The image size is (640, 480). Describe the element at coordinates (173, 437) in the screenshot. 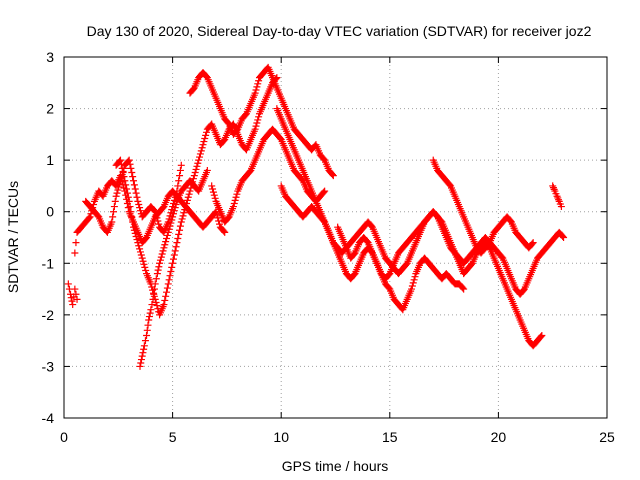

I see `x-tick-label: 5` at that location.